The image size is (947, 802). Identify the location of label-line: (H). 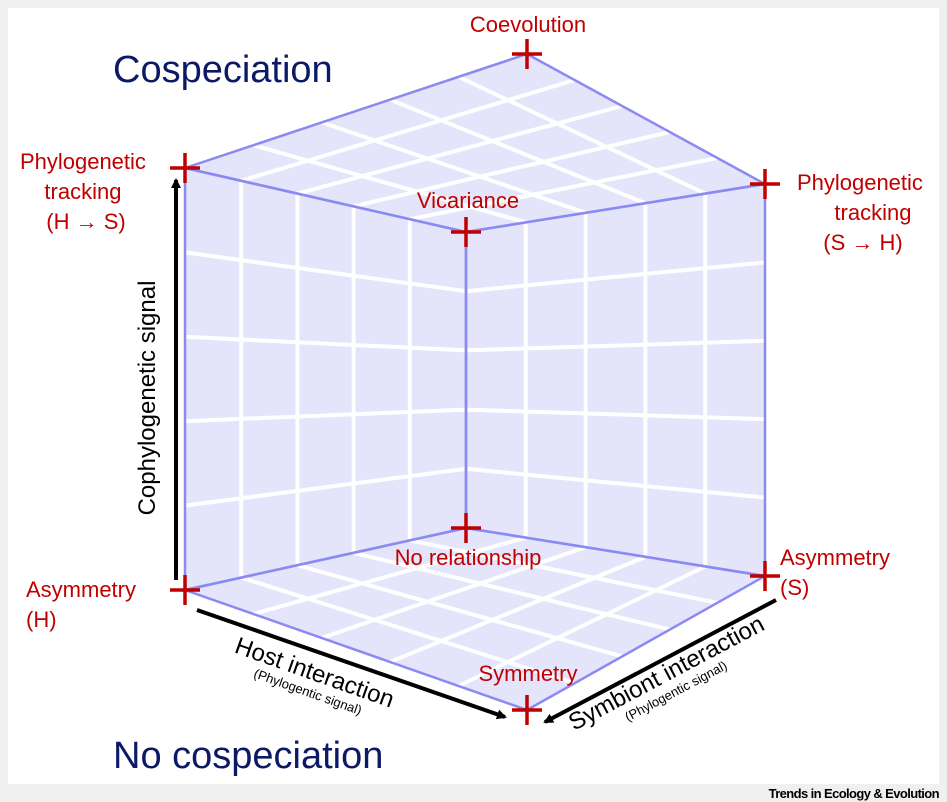
(41, 619).